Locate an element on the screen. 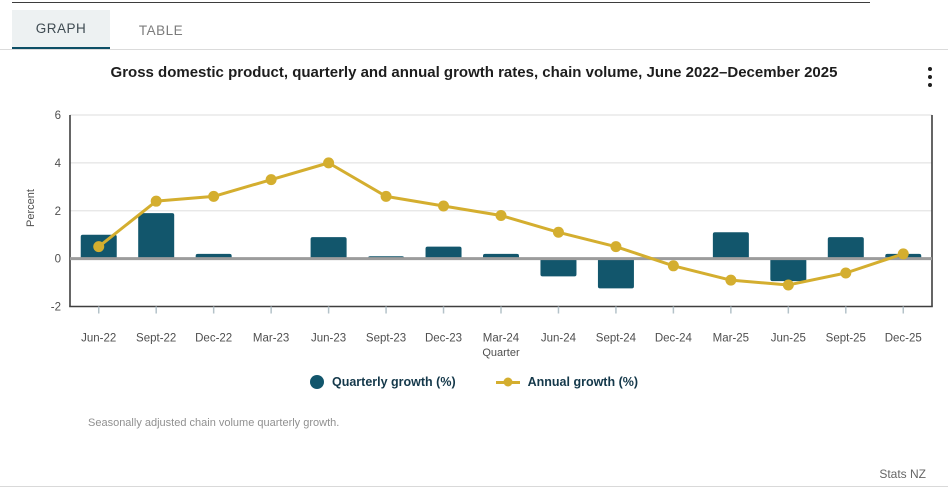 The width and height of the screenshot is (948, 489). attribution: Stats NZ is located at coordinates (902, 474).